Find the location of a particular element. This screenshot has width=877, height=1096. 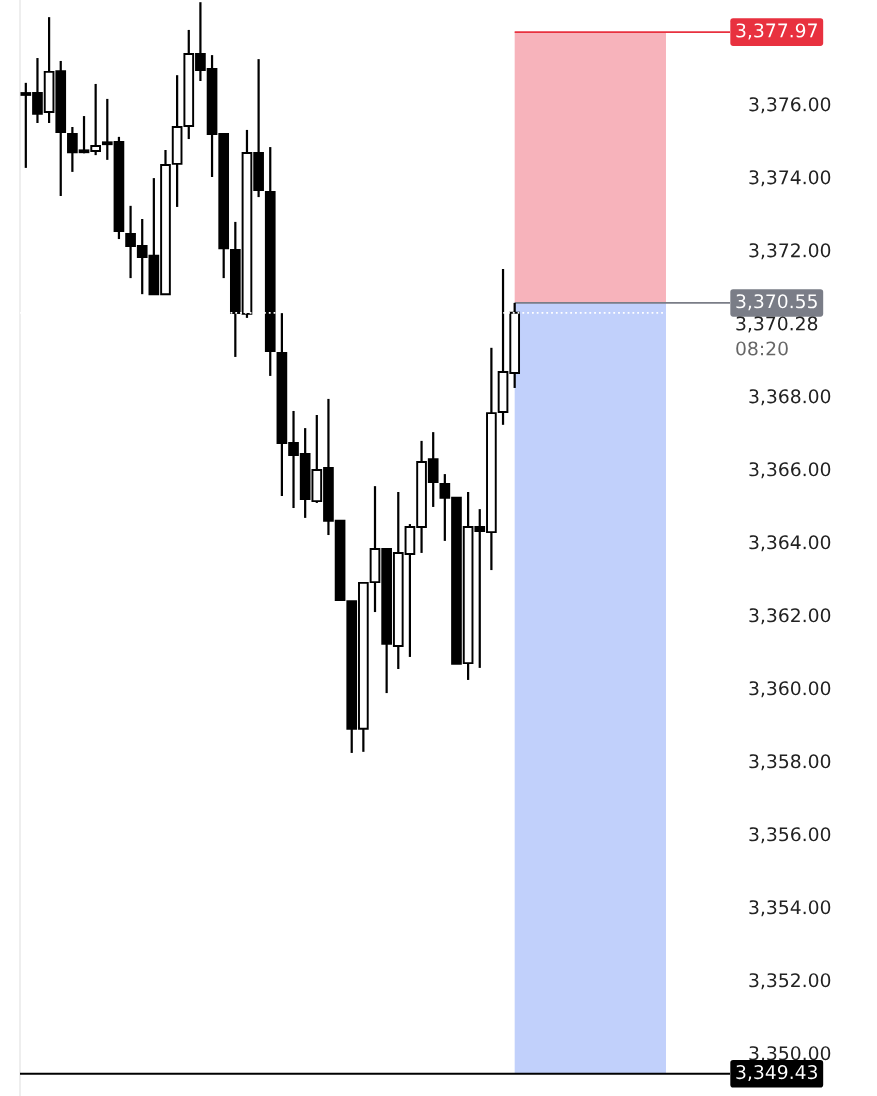

y-tick-label: 3,356.00 is located at coordinates (790, 835).